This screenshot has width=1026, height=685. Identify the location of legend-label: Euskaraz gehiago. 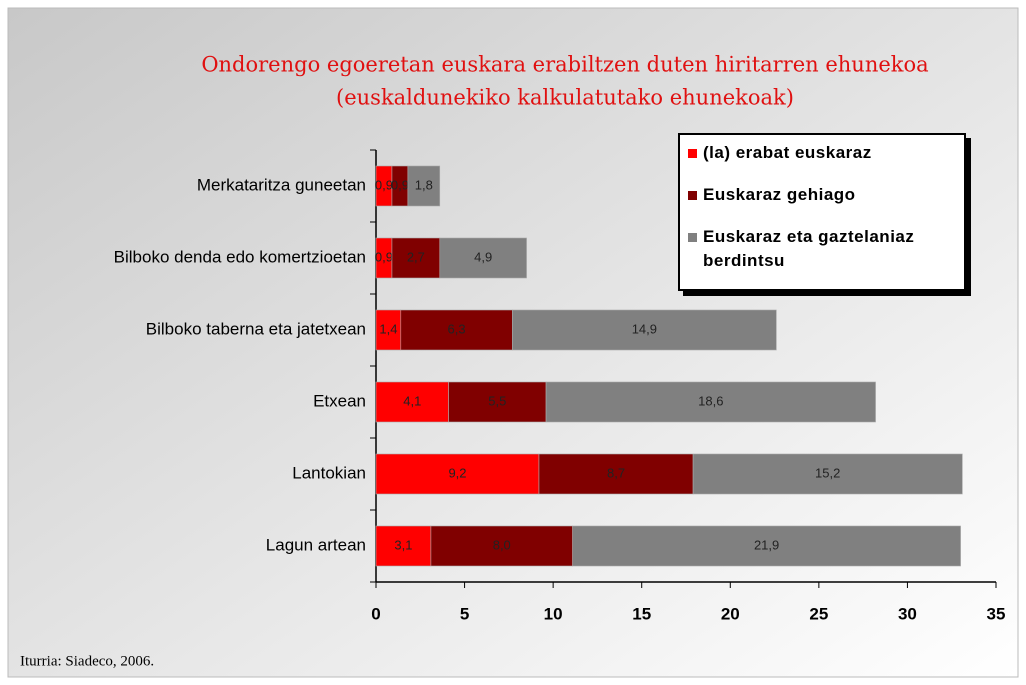
(779, 194).